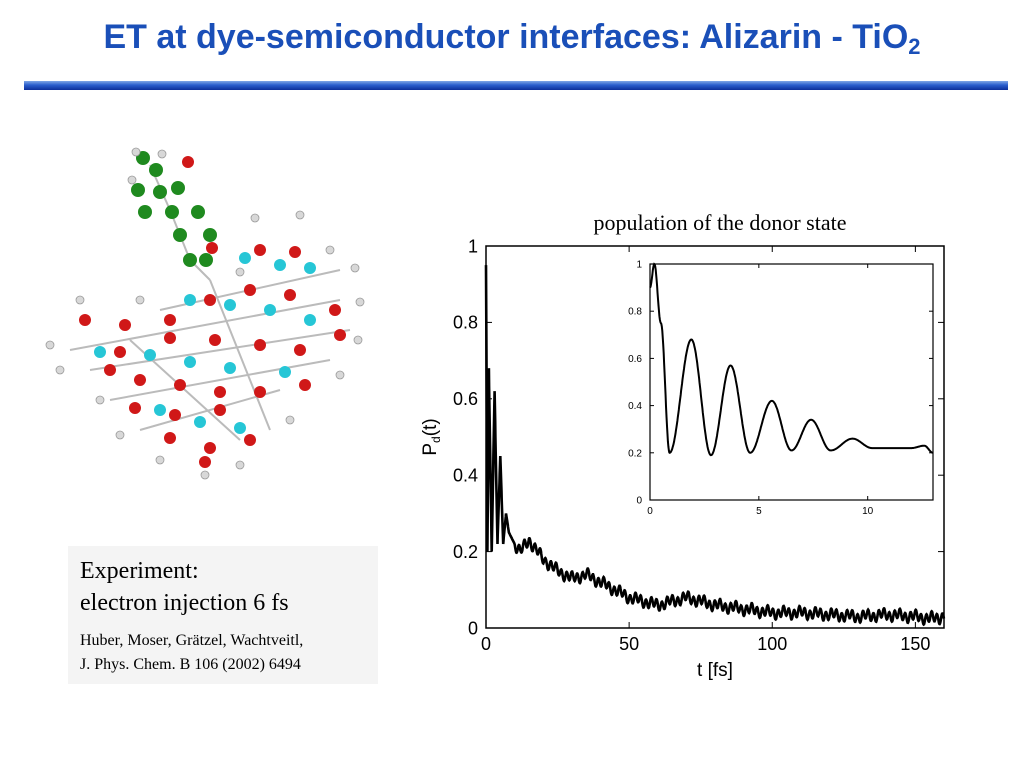 Image resolution: width=1024 pixels, height=768 pixels. What do you see at coordinates (772, 644) in the screenshot?
I see `main-x-tick-label: 100` at bounding box center [772, 644].